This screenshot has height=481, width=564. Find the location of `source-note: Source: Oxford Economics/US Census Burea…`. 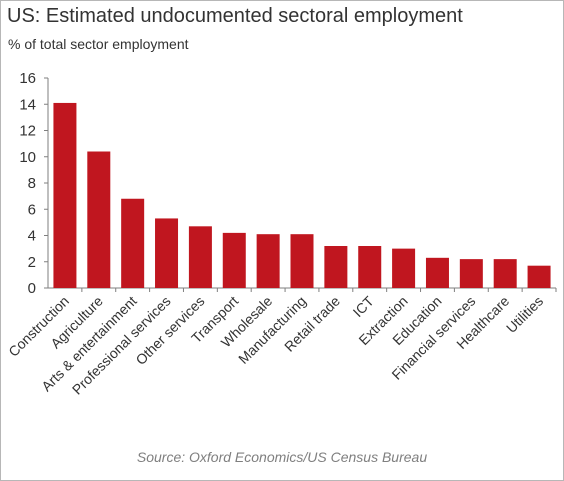

source-note: Source: Oxford Economics/US Census Burea… is located at coordinates (282, 457).